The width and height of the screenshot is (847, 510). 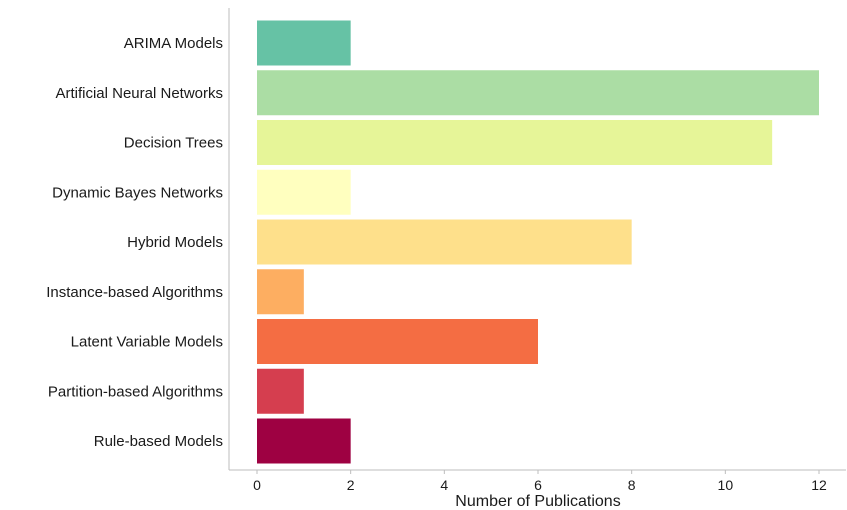 I want to click on category-label: ARIMA Models, so click(x=173, y=43).